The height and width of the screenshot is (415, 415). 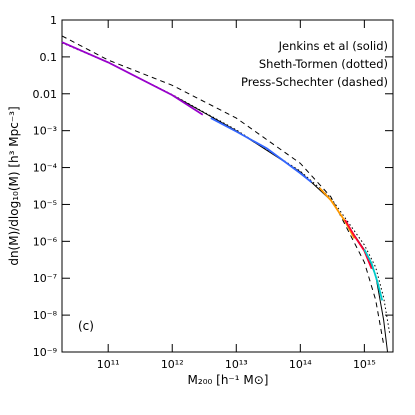 What do you see at coordinates (45, 315) in the screenshot?
I see `y-tick-label: 10⁻⁸` at bounding box center [45, 315].